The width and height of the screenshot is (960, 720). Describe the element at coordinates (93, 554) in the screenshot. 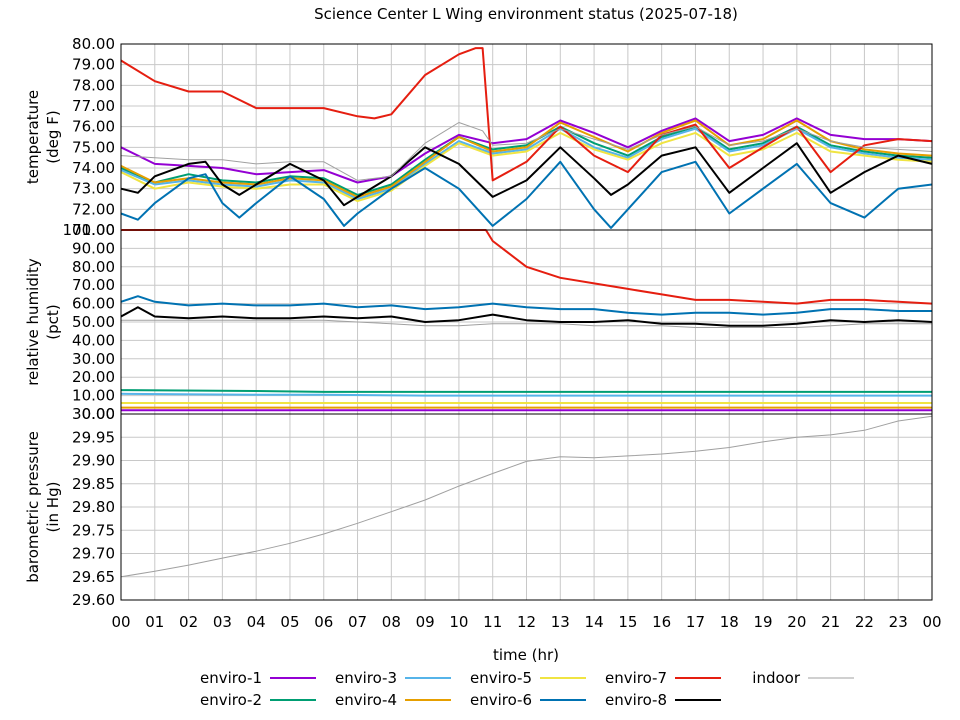

I see `y-tick-label: 29.70` at that location.